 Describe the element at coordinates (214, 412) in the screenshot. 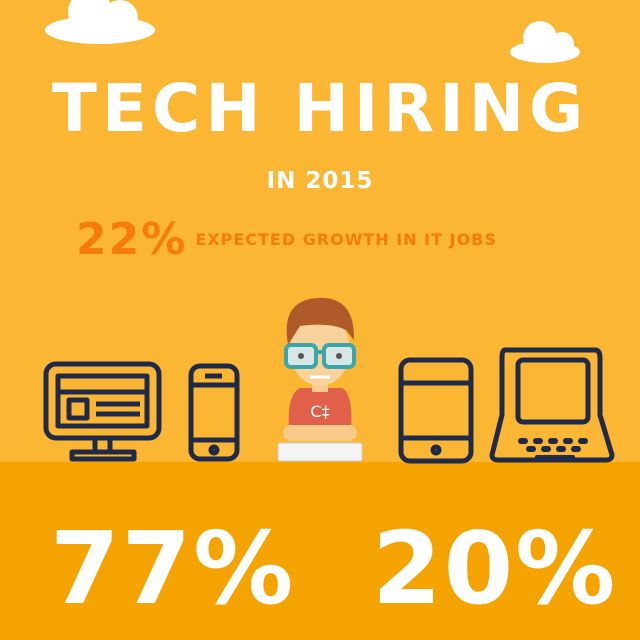

I see `smartphone-icon` at that location.